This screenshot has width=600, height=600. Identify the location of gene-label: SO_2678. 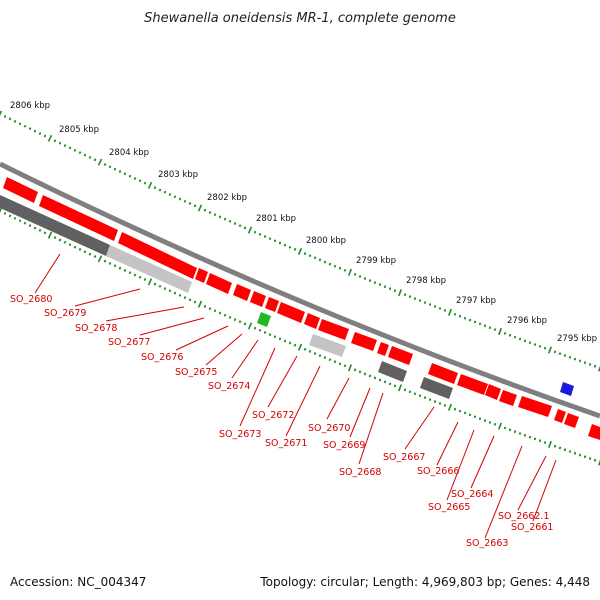
(96, 328).